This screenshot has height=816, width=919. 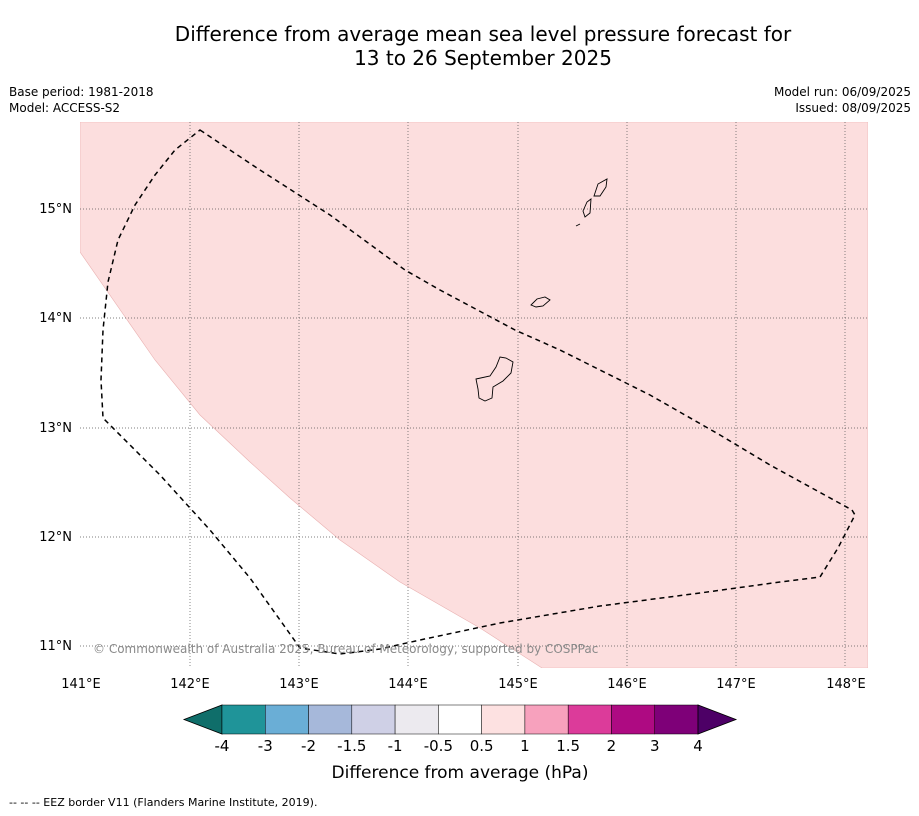 I want to click on lat-tick-13: 13°N, so click(x=55, y=428).